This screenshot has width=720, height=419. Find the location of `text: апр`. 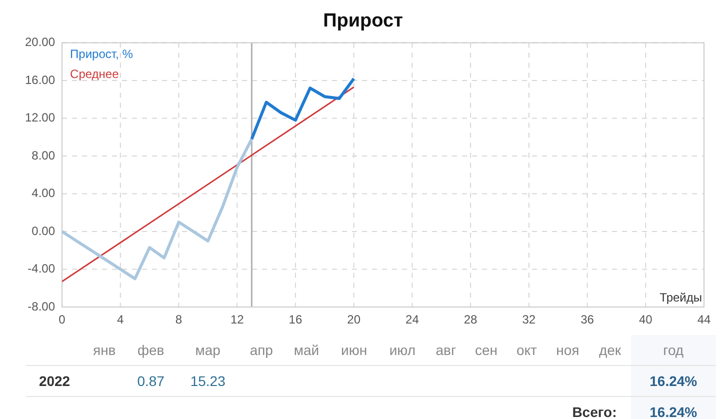

text: апр is located at coordinates (262, 350).